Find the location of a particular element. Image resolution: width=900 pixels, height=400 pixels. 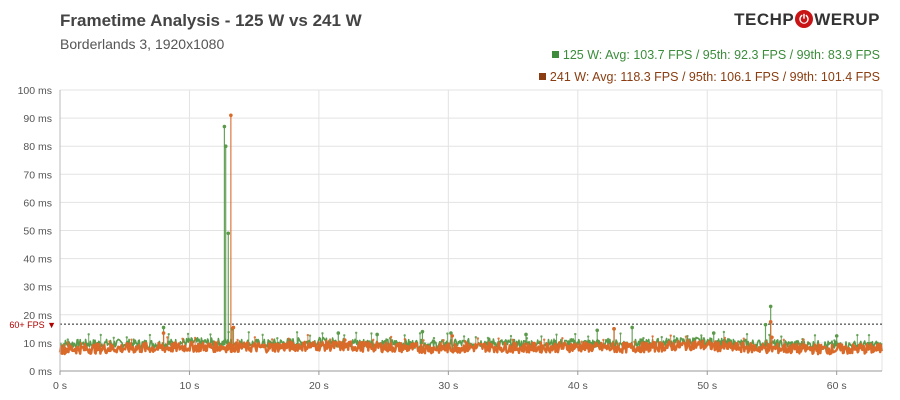

y-tick-label: 30 ms is located at coordinates (37, 288).